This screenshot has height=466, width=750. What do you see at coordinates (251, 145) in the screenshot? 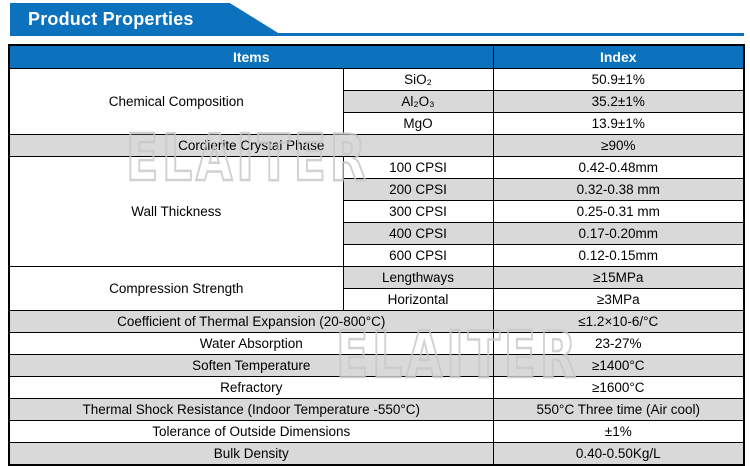
I see `item-cell: Cordierite Crystal Phase` at bounding box center [251, 145].